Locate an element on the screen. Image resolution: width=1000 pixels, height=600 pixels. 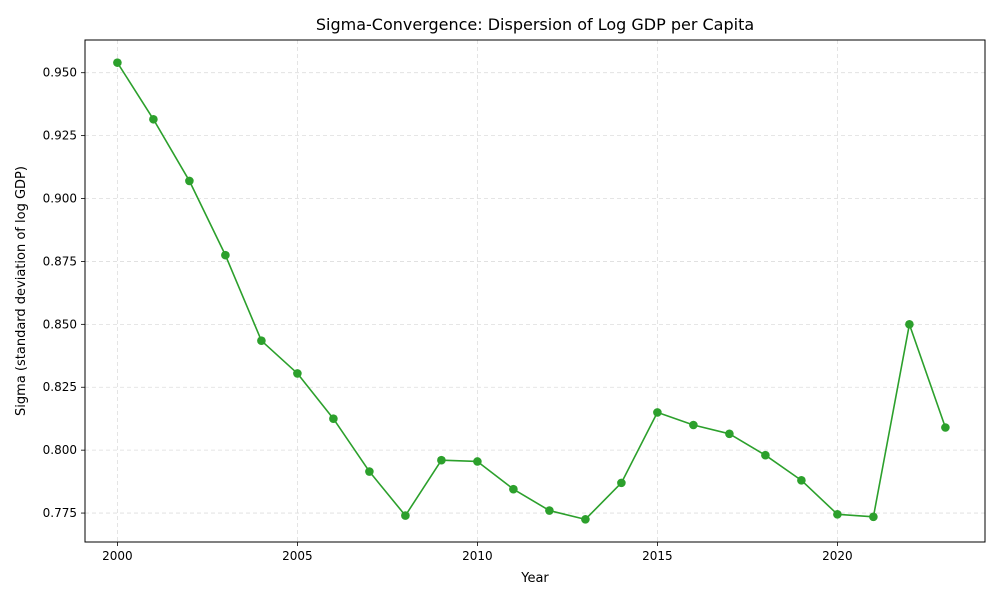
y-tick-label: 0.825 is located at coordinates (60, 387).